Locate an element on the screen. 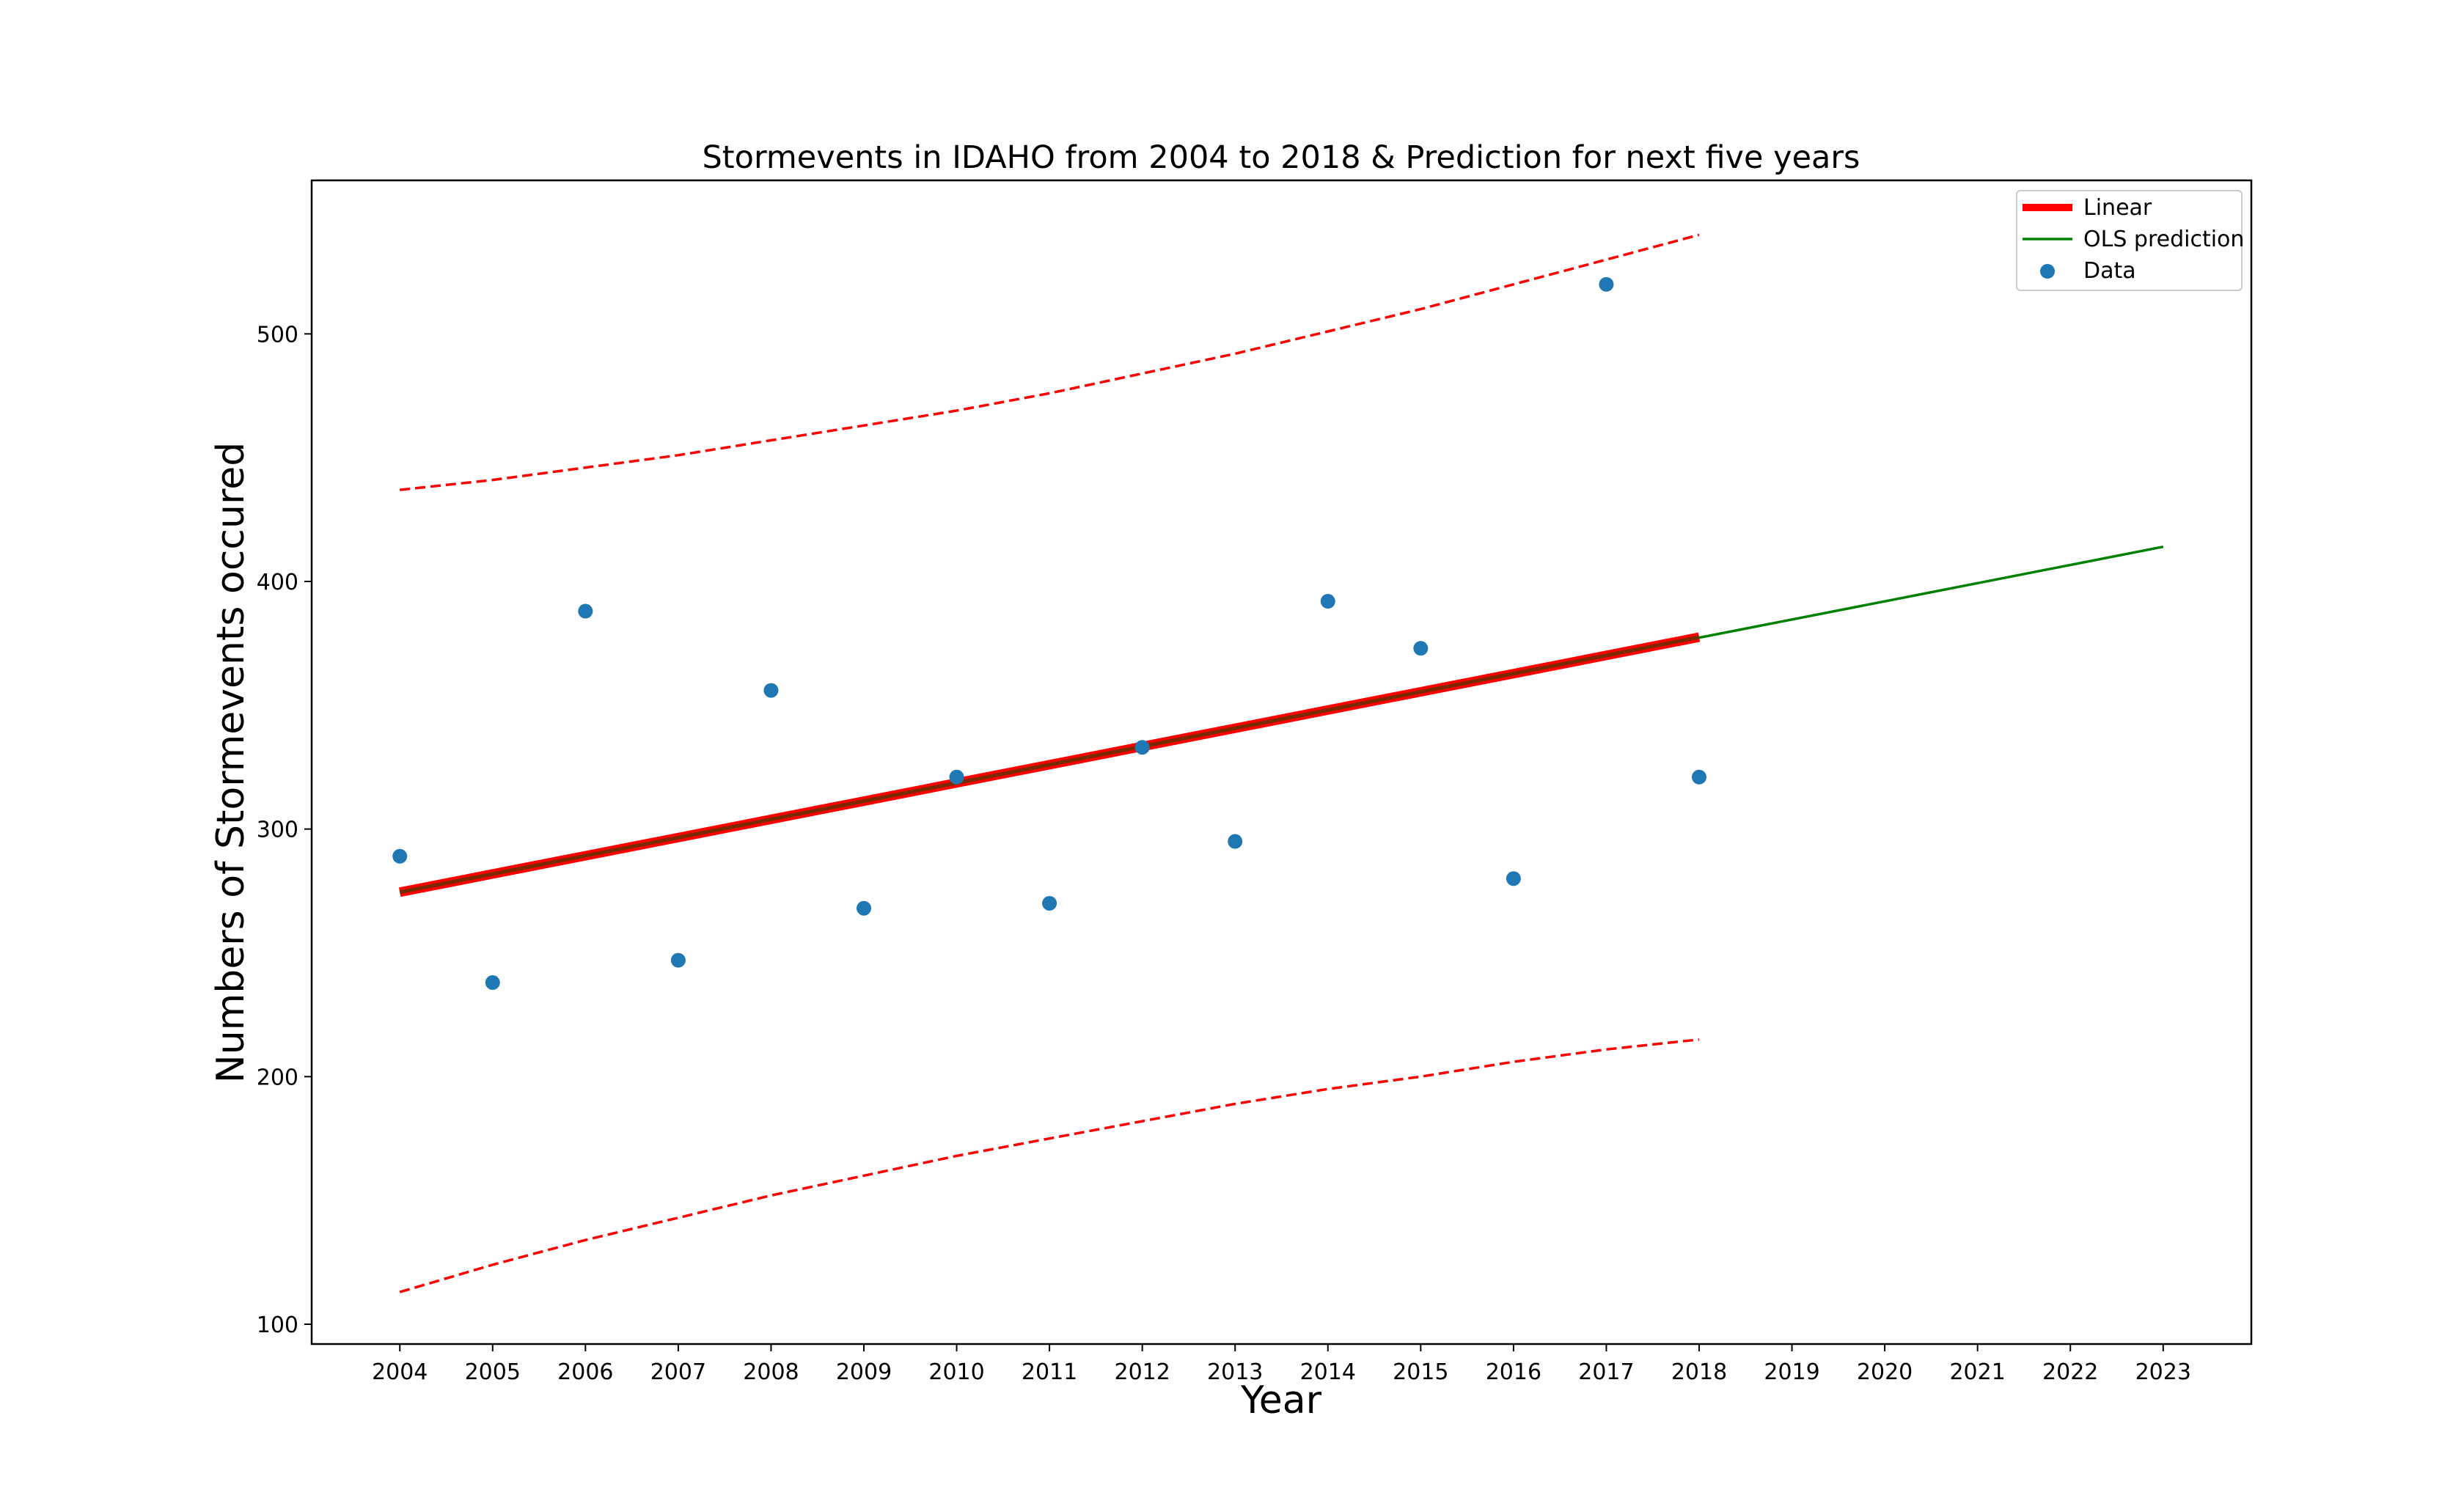  x-tick-label: 2011 is located at coordinates (1049, 1372).